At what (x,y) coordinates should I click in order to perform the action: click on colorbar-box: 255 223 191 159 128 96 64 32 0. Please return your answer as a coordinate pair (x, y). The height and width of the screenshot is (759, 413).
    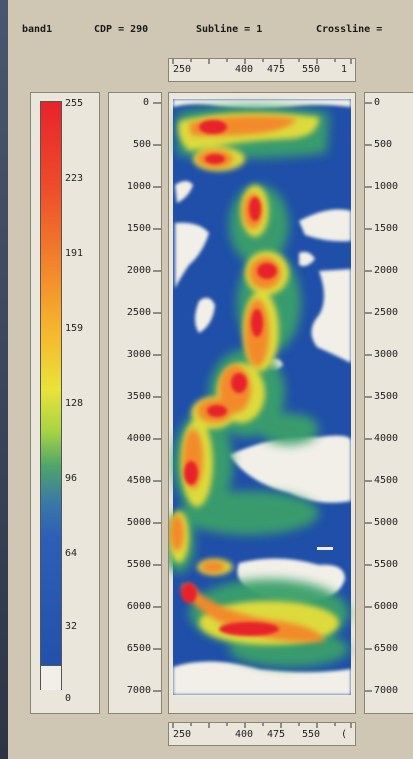
    Looking at the image, I should click on (65, 403).